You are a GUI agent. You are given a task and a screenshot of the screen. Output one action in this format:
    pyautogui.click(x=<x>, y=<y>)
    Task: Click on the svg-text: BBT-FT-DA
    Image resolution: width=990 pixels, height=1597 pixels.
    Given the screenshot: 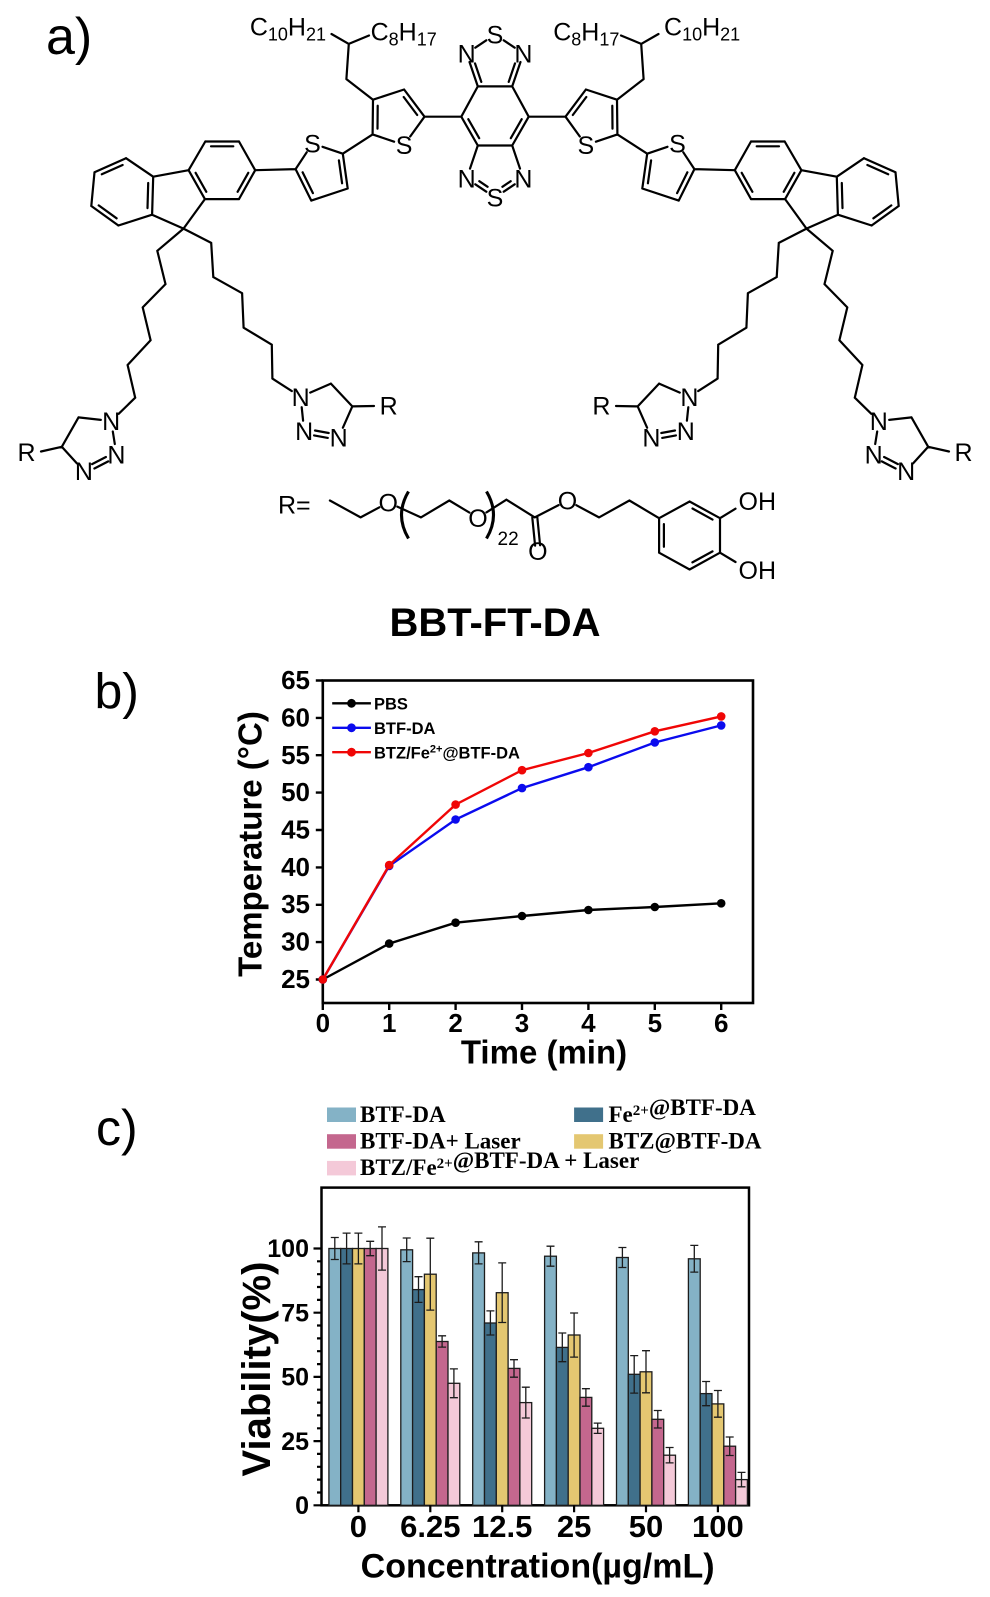 What is the action you would take?
    pyautogui.click(x=494, y=623)
    